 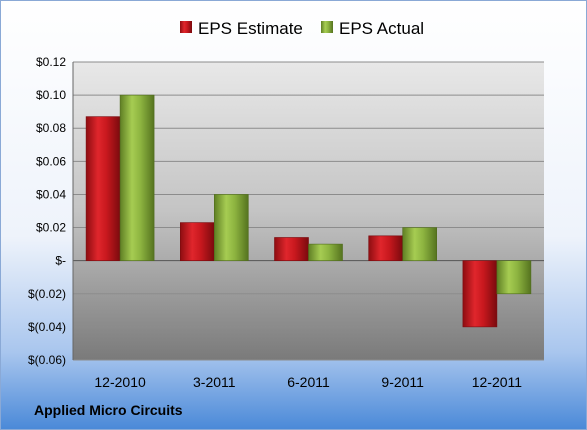 I want to click on x-axis: 12-2010 3-2011 6-2011 9-2011 12-2011, so click(x=308, y=382).